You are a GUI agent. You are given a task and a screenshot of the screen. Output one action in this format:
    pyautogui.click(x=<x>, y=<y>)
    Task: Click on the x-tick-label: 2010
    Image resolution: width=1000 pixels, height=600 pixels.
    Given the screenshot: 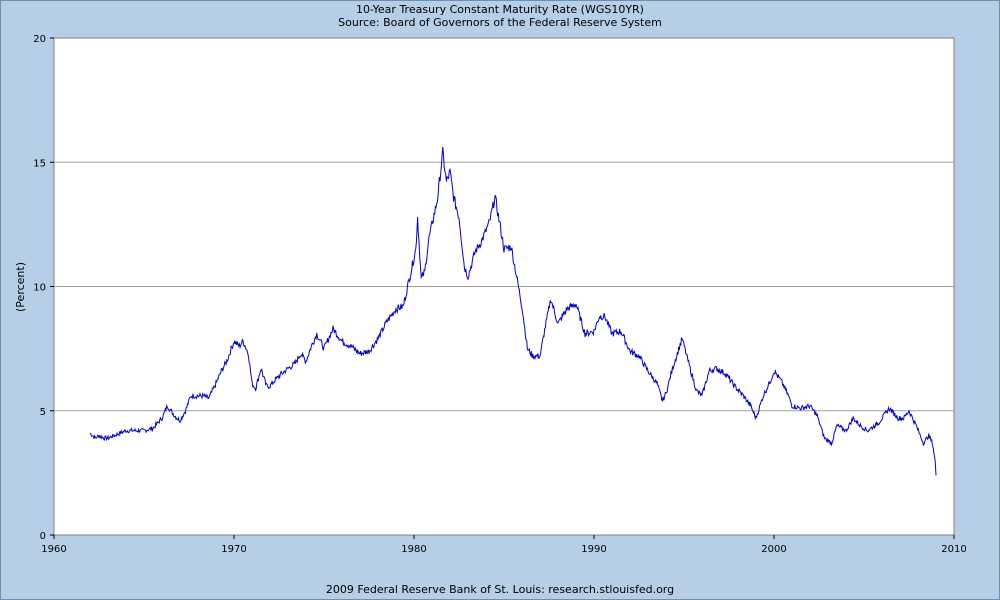 What is the action you would take?
    pyautogui.click(x=953, y=549)
    